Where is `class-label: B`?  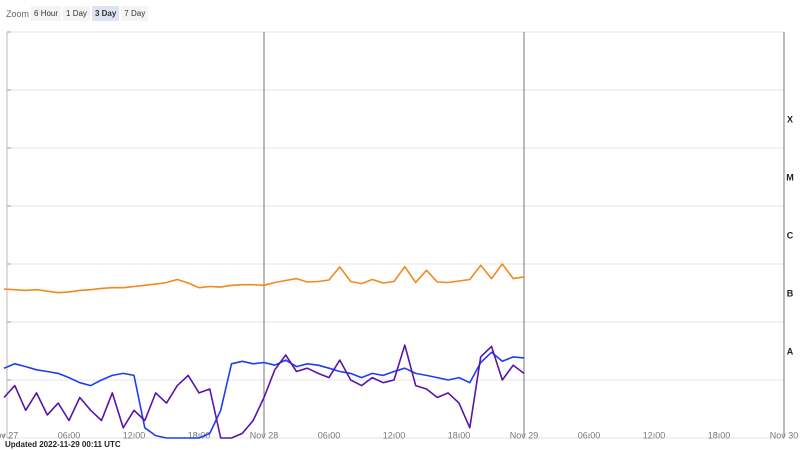 class-label: B is located at coordinates (790, 294).